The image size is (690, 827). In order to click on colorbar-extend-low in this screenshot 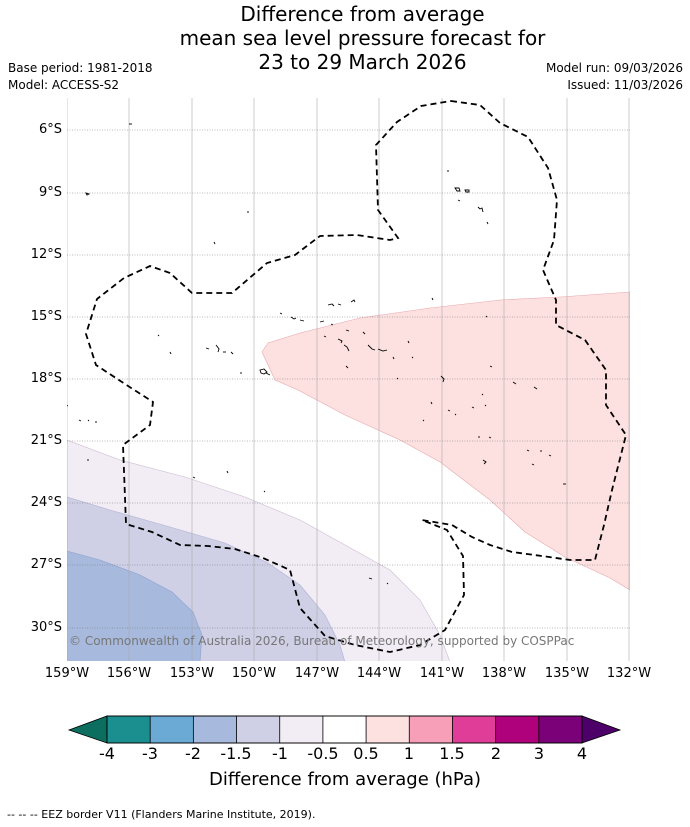, I will do `click(87, 729)`.